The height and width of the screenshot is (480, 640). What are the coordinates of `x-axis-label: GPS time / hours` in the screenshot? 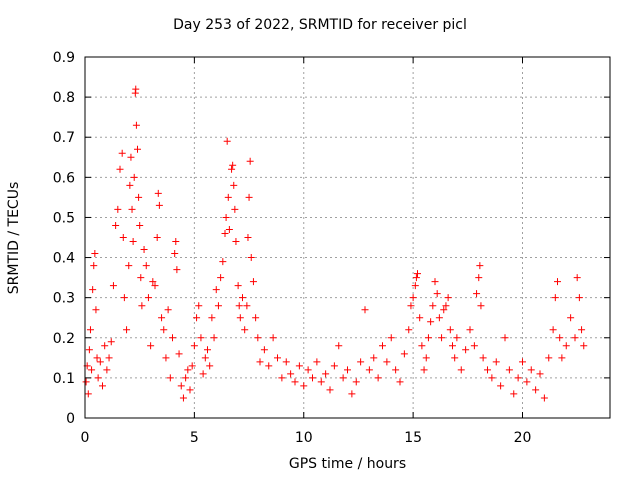 It's located at (347, 464).